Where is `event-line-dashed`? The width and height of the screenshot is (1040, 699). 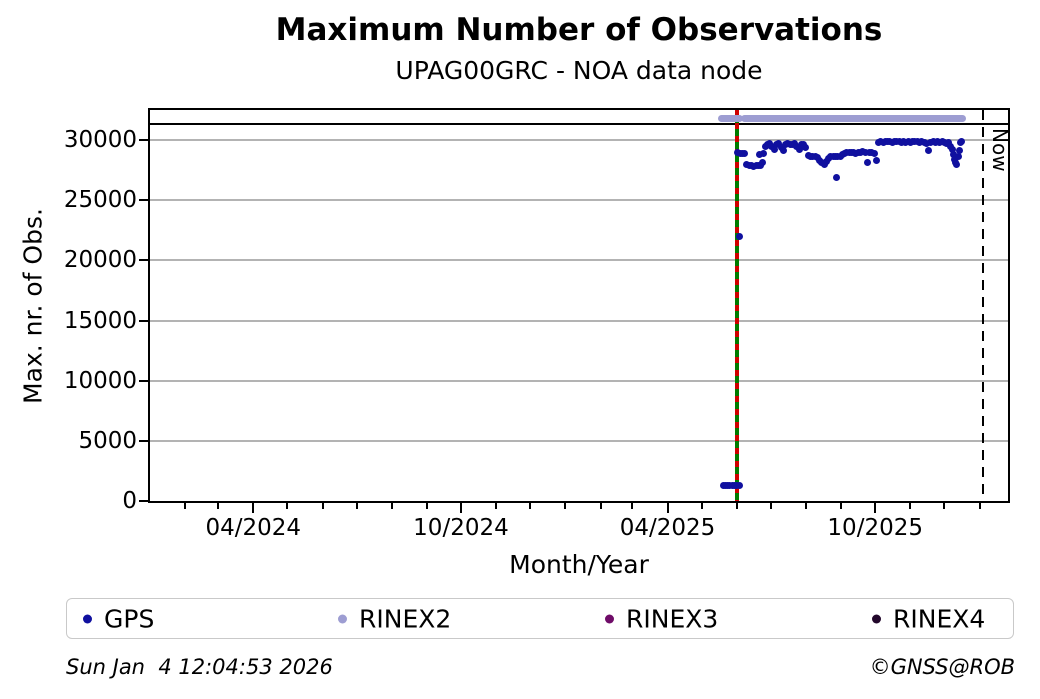
event-line-dashed is located at coordinates (737, 305).